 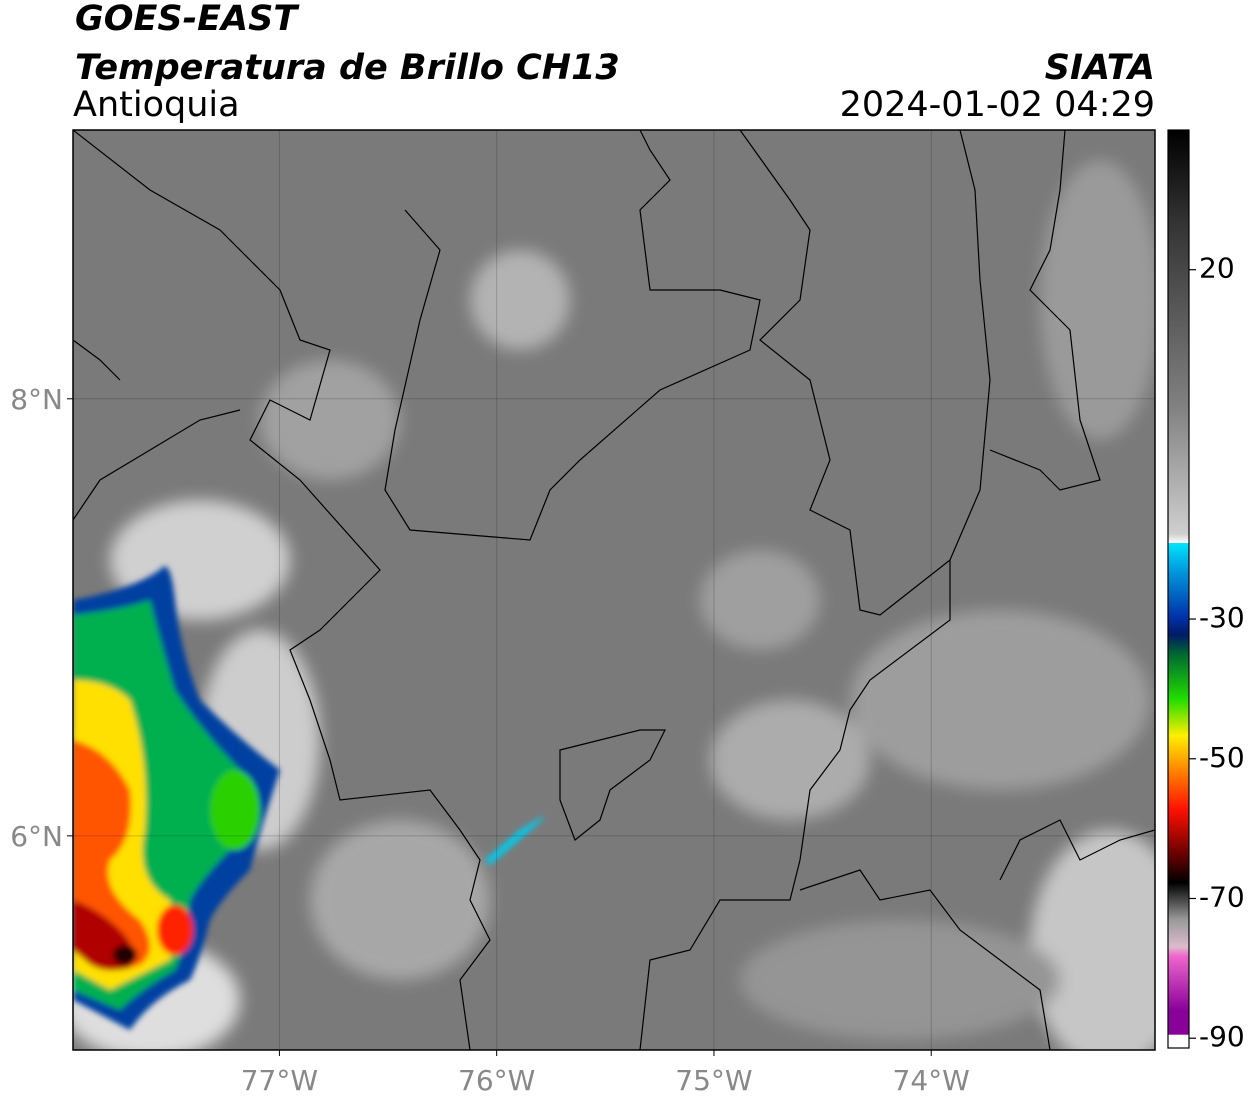 What do you see at coordinates (1222, 757) in the screenshot?
I see `colorbar-tick-label: -50` at bounding box center [1222, 757].